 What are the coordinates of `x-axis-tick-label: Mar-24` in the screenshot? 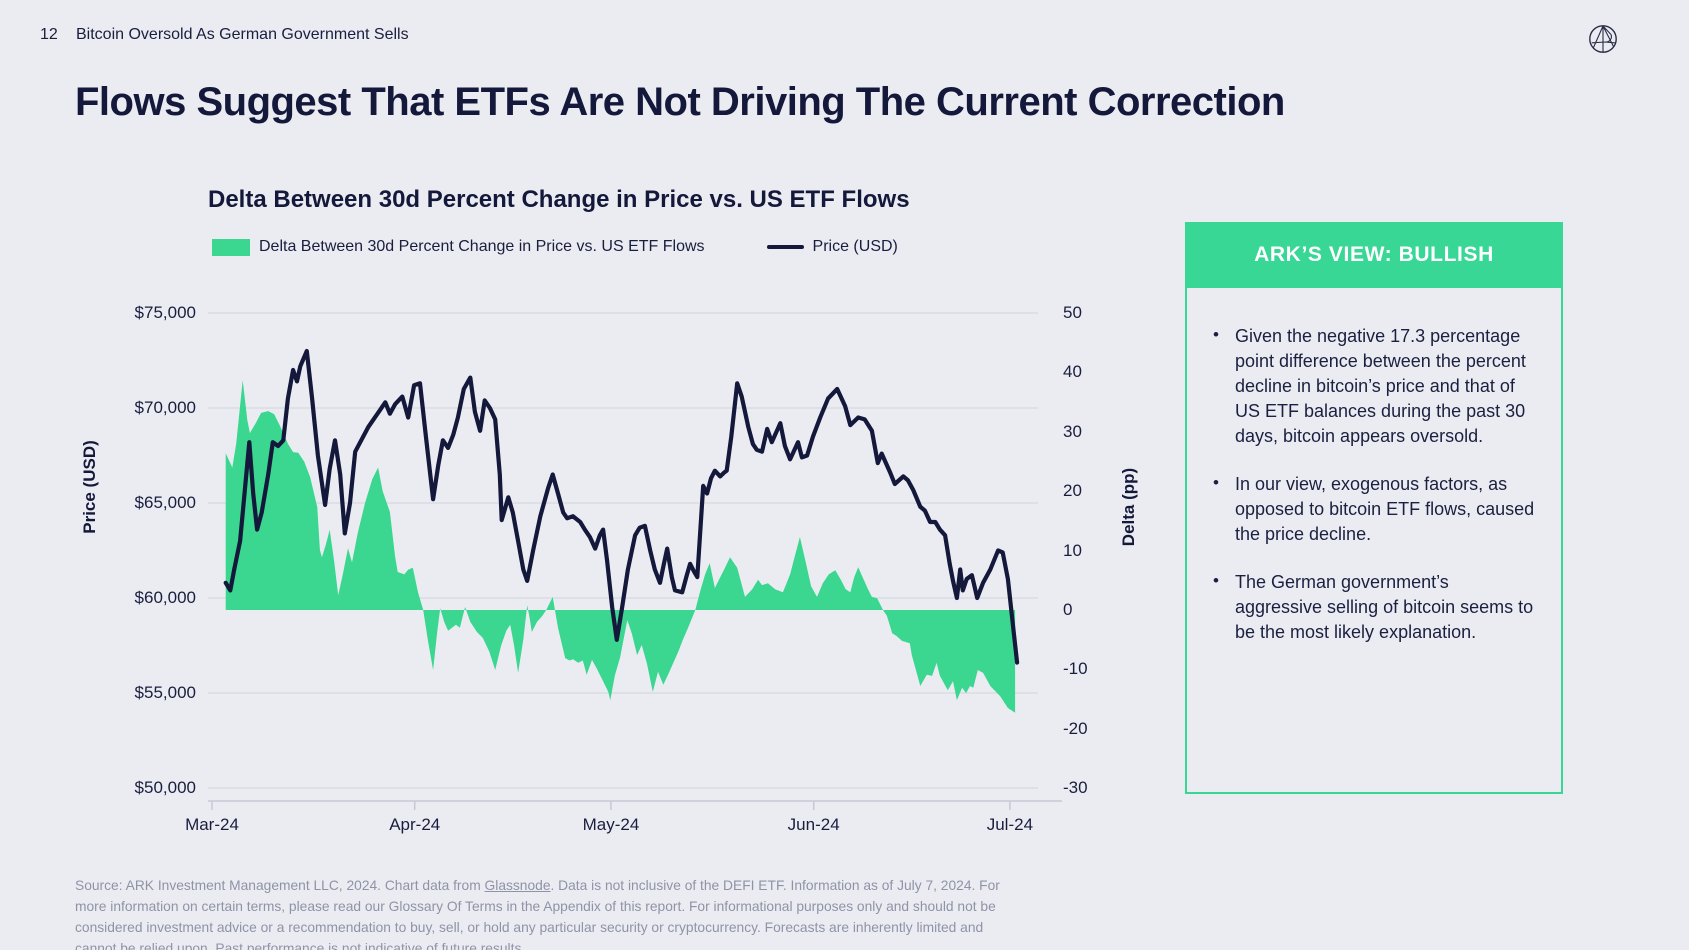 It's located at (212, 824).